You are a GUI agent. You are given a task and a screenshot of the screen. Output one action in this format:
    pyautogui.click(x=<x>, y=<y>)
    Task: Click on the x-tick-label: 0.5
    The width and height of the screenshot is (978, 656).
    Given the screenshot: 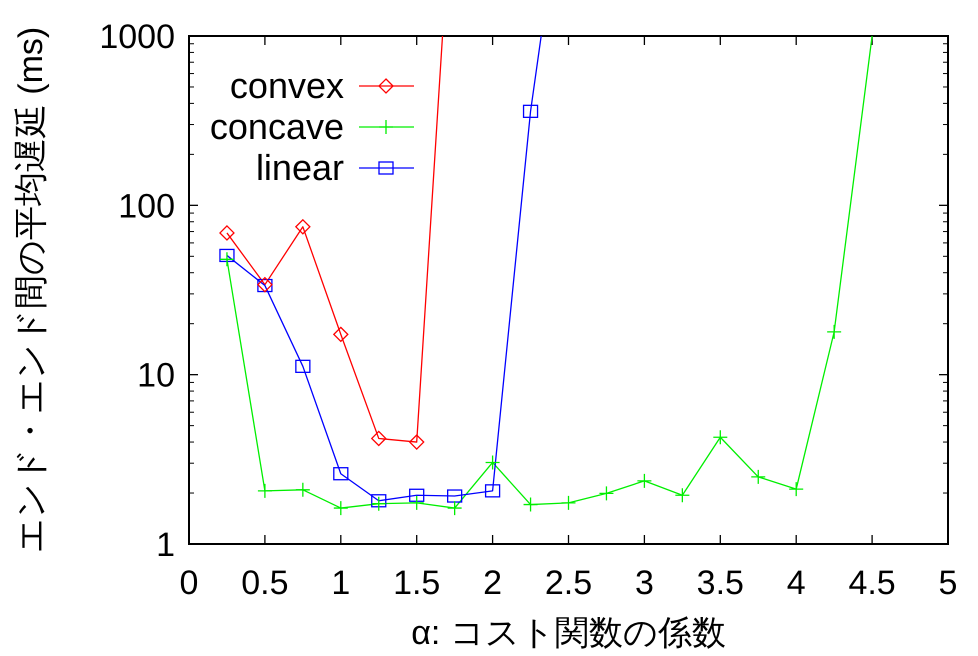 What is the action you would take?
    pyautogui.click(x=265, y=583)
    